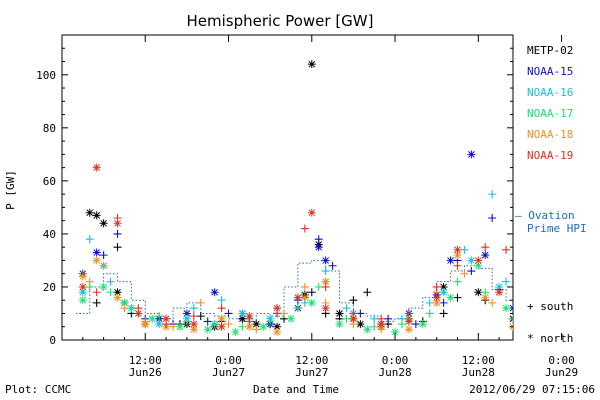  What do you see at coordinates (49, 128) in the screenshot?
I see `y-tick-label: 80` at bounding box center [49, 128].